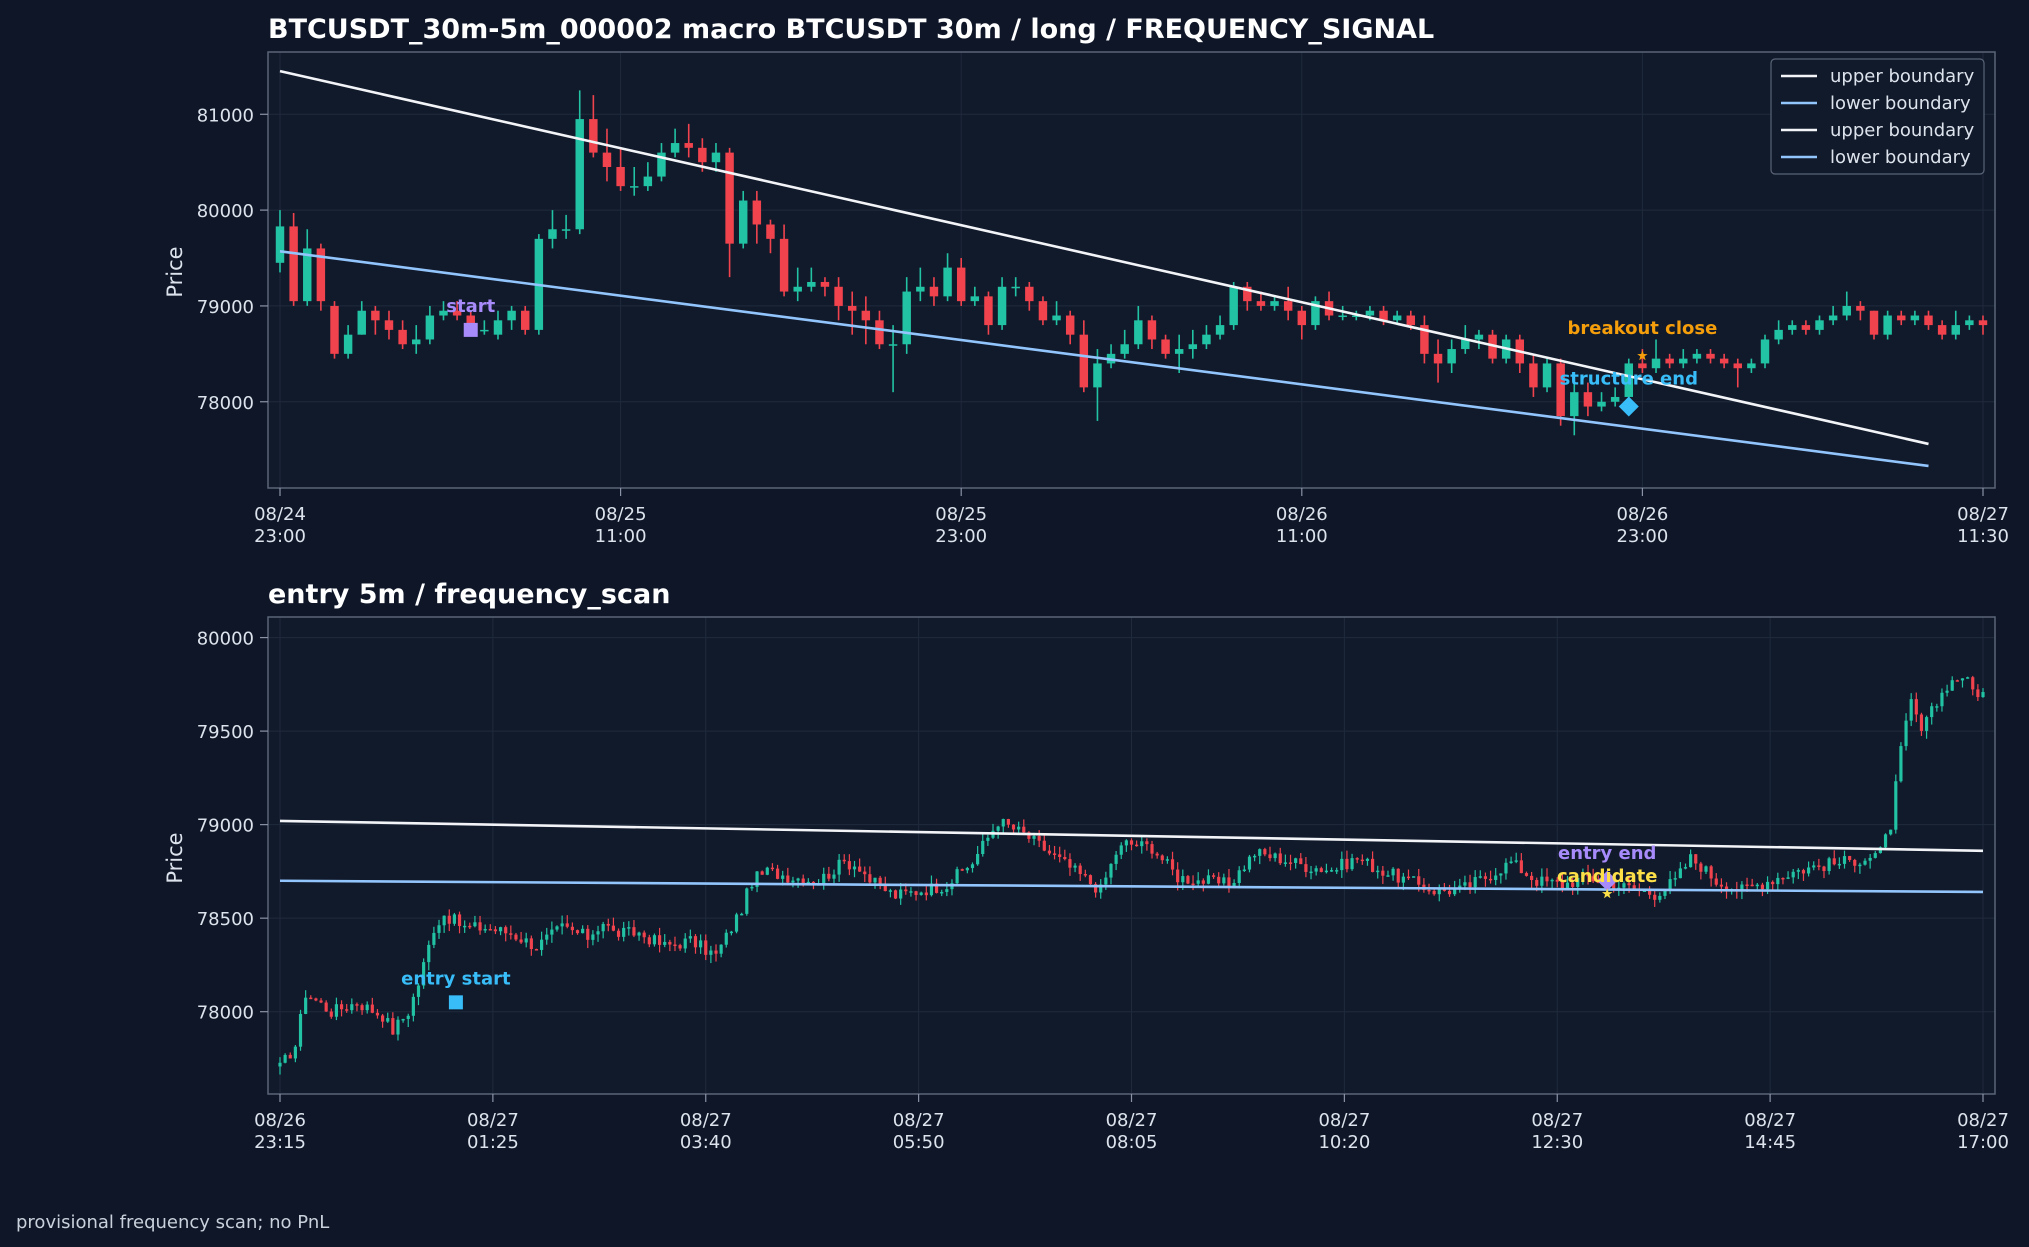 The height and width of the screenshot is (1247, 2029). Describe the element at coordinates (232, 259) in the screenshot. I see `macro-y-axis: 78000 79000 80000 81000` at that location.